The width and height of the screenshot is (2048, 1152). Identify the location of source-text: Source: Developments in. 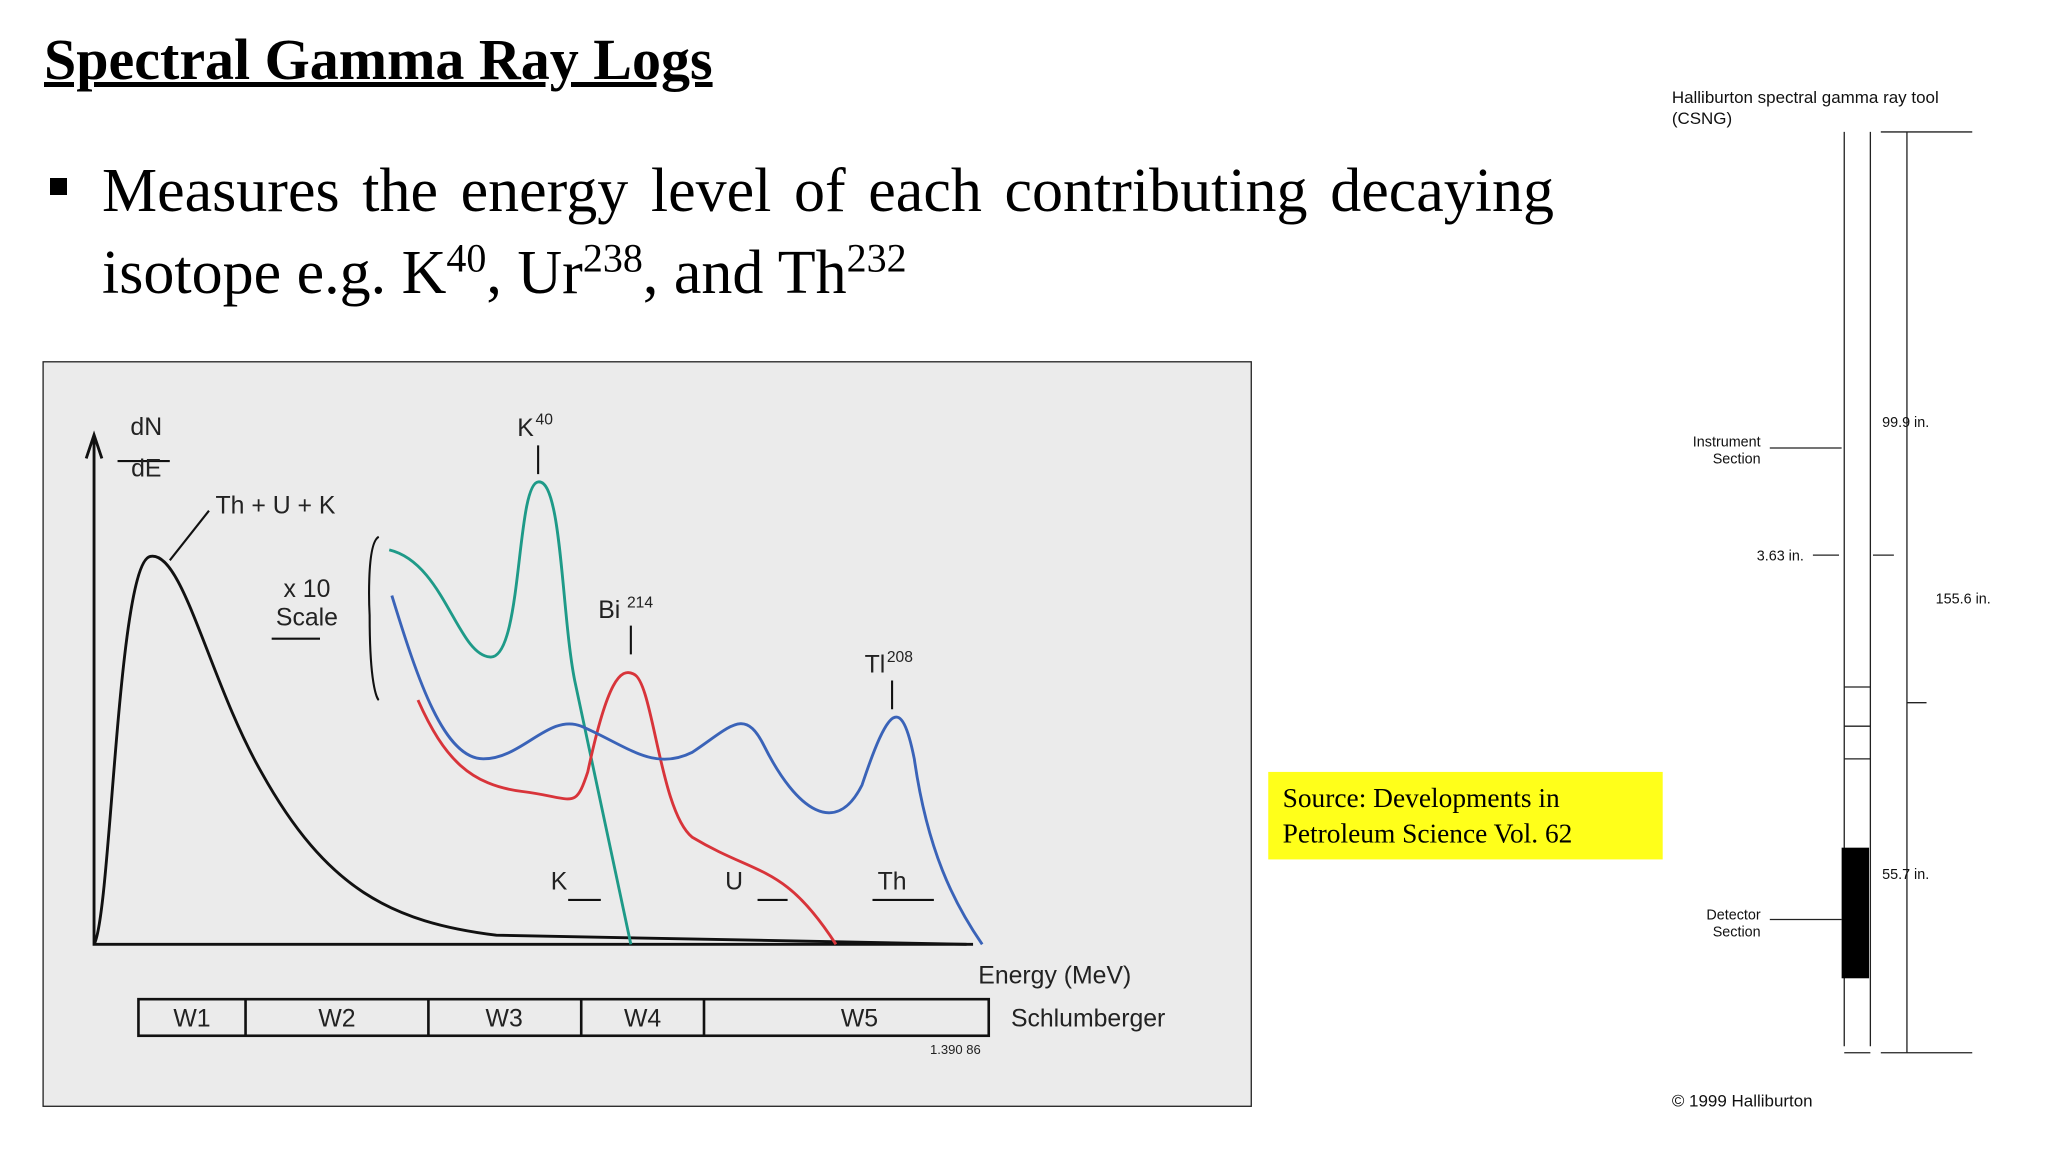
(1421, 798).